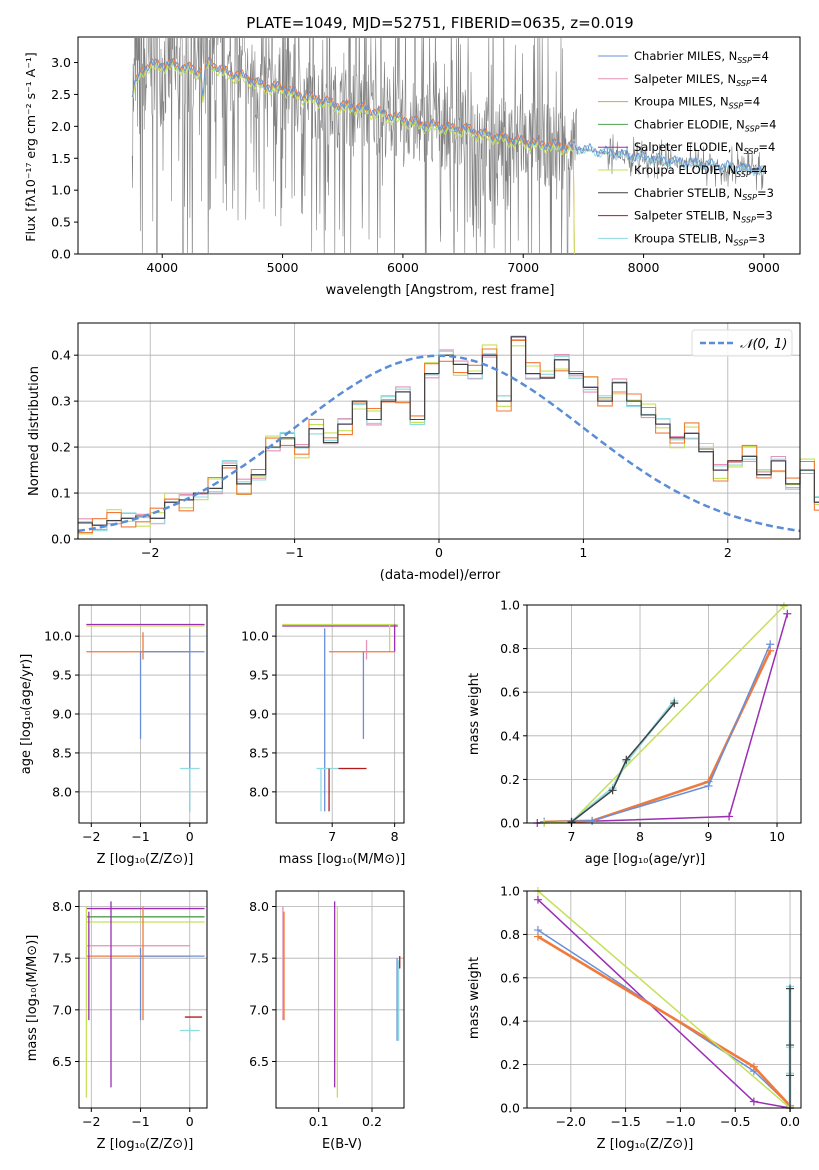 The image size is (819, 1170). What do you see at coordinates (777, 836) in the screenshot?
I see `weight-vs-age-xtick-label: 10` at bounding box center [777, 836].